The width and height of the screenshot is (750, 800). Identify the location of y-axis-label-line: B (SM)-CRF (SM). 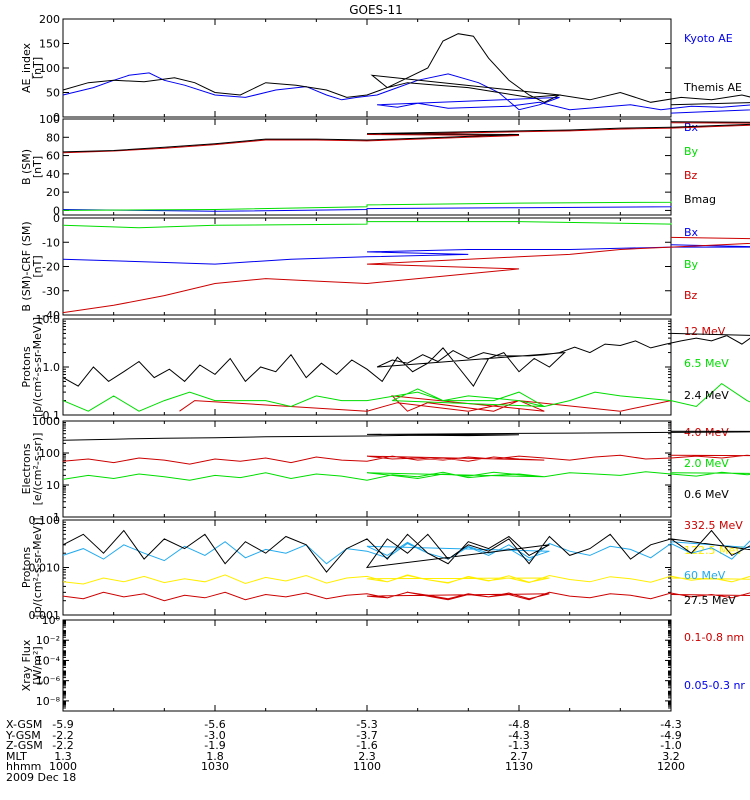
(26, 266).